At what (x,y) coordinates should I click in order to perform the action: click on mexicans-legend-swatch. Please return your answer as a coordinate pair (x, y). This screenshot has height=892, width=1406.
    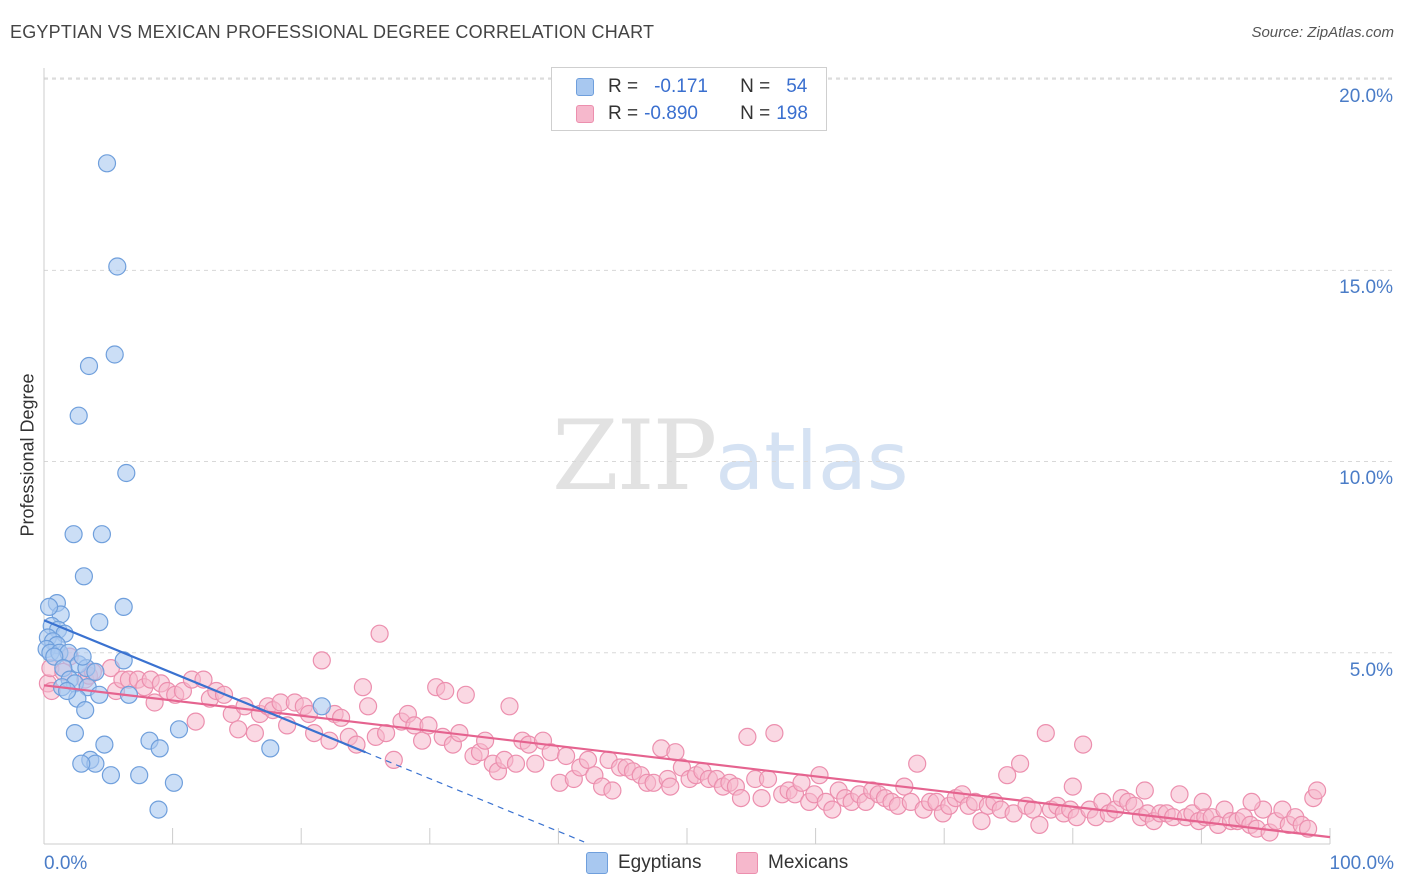
    Looking at the image, I should click on (747, 863).